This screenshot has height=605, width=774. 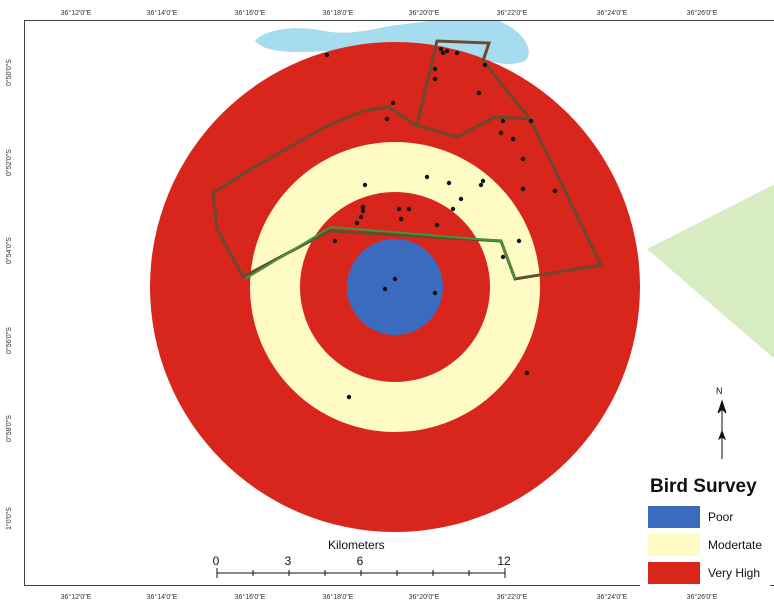 What do you see at coordinates (721, 517) in the screenshot?
I see `legend-label: Poor` at bounding box center [721, 517].